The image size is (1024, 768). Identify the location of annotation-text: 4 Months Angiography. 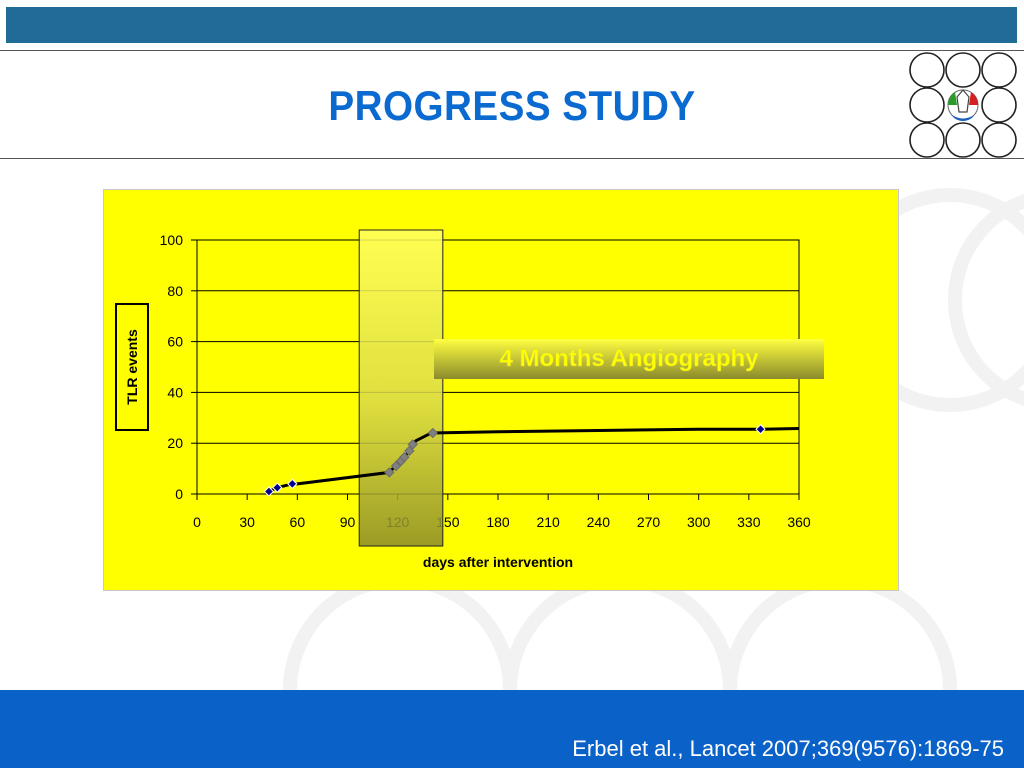
(629, 358).